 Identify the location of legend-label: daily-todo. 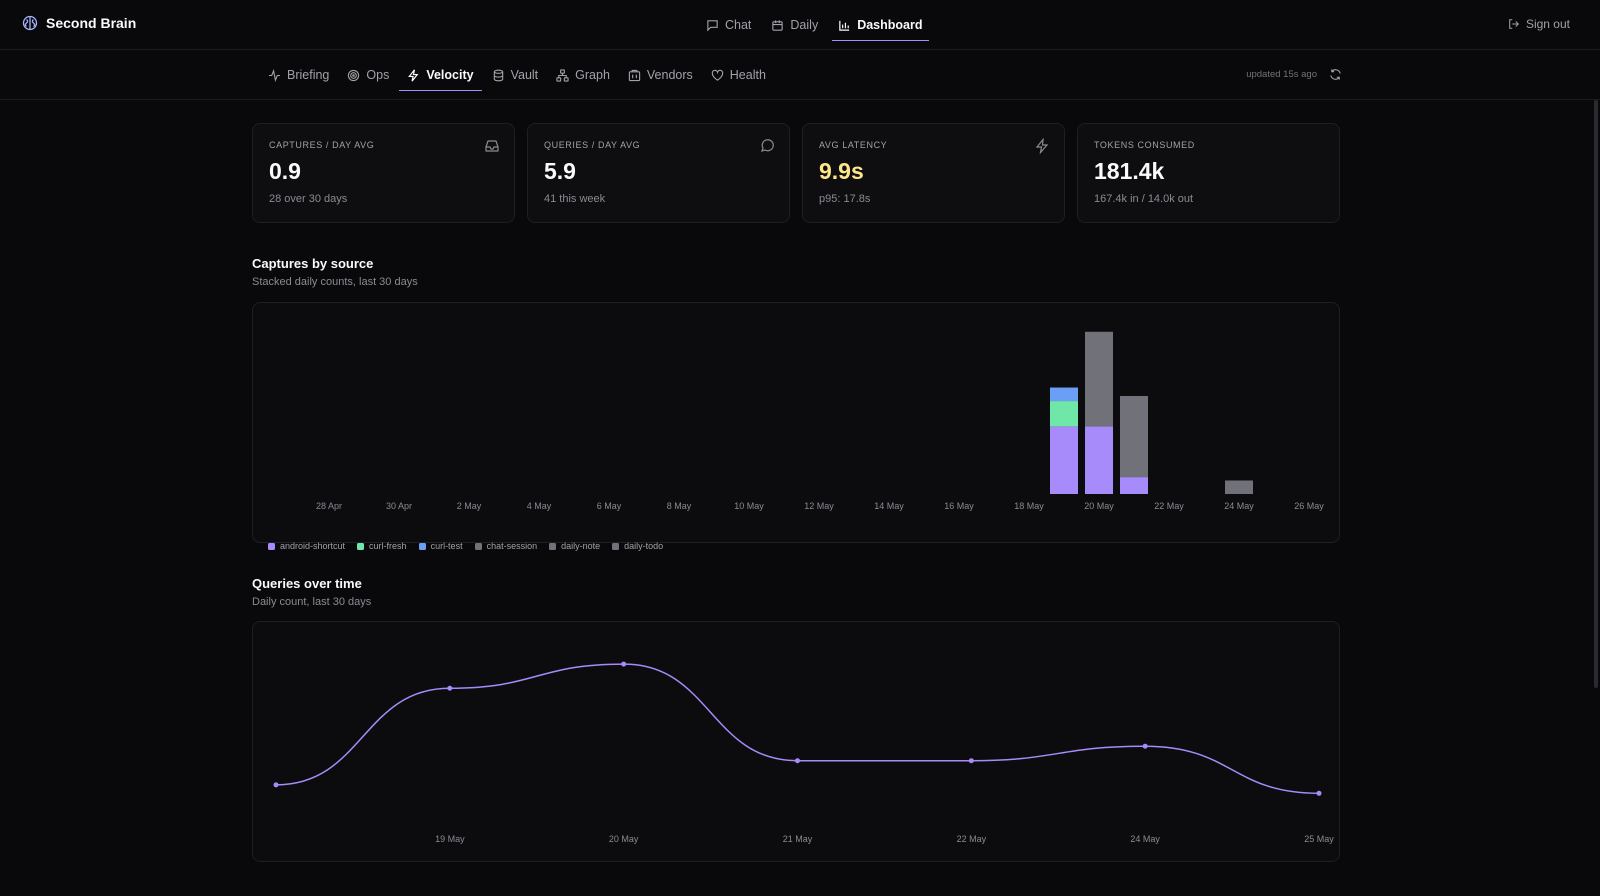
(644, 546).